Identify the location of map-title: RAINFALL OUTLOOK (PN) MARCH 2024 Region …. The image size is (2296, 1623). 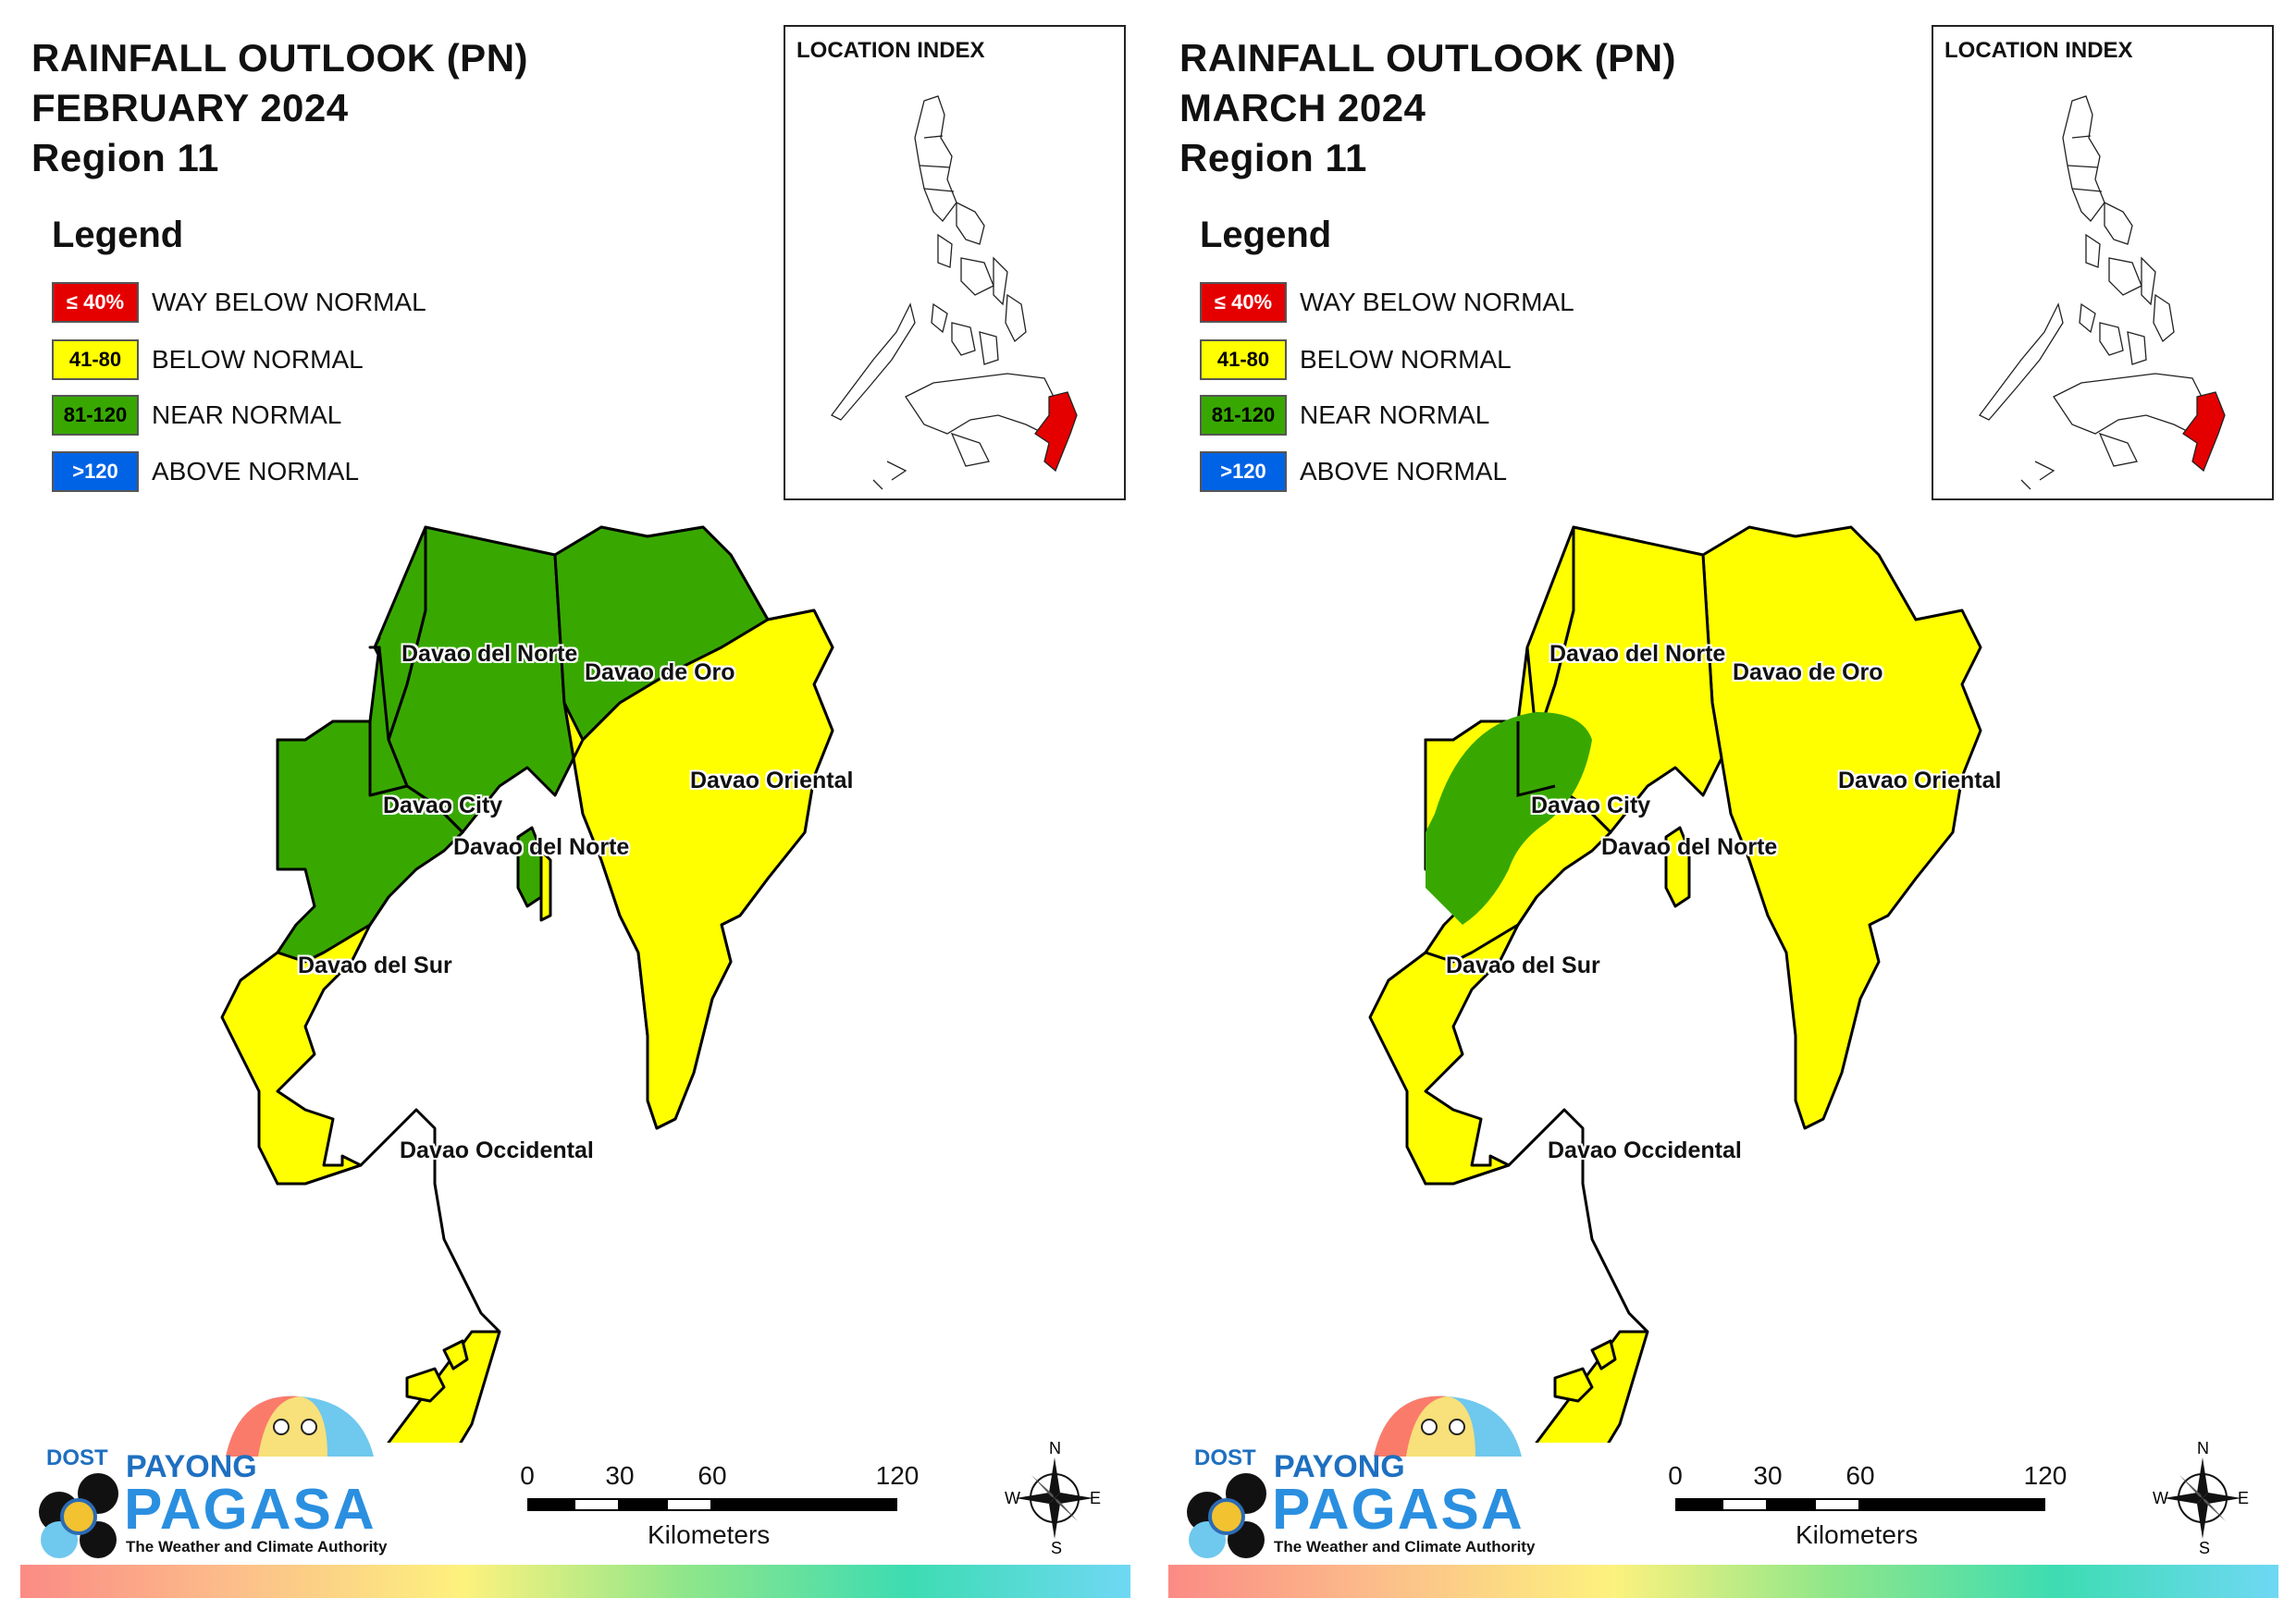
(1427, 108).